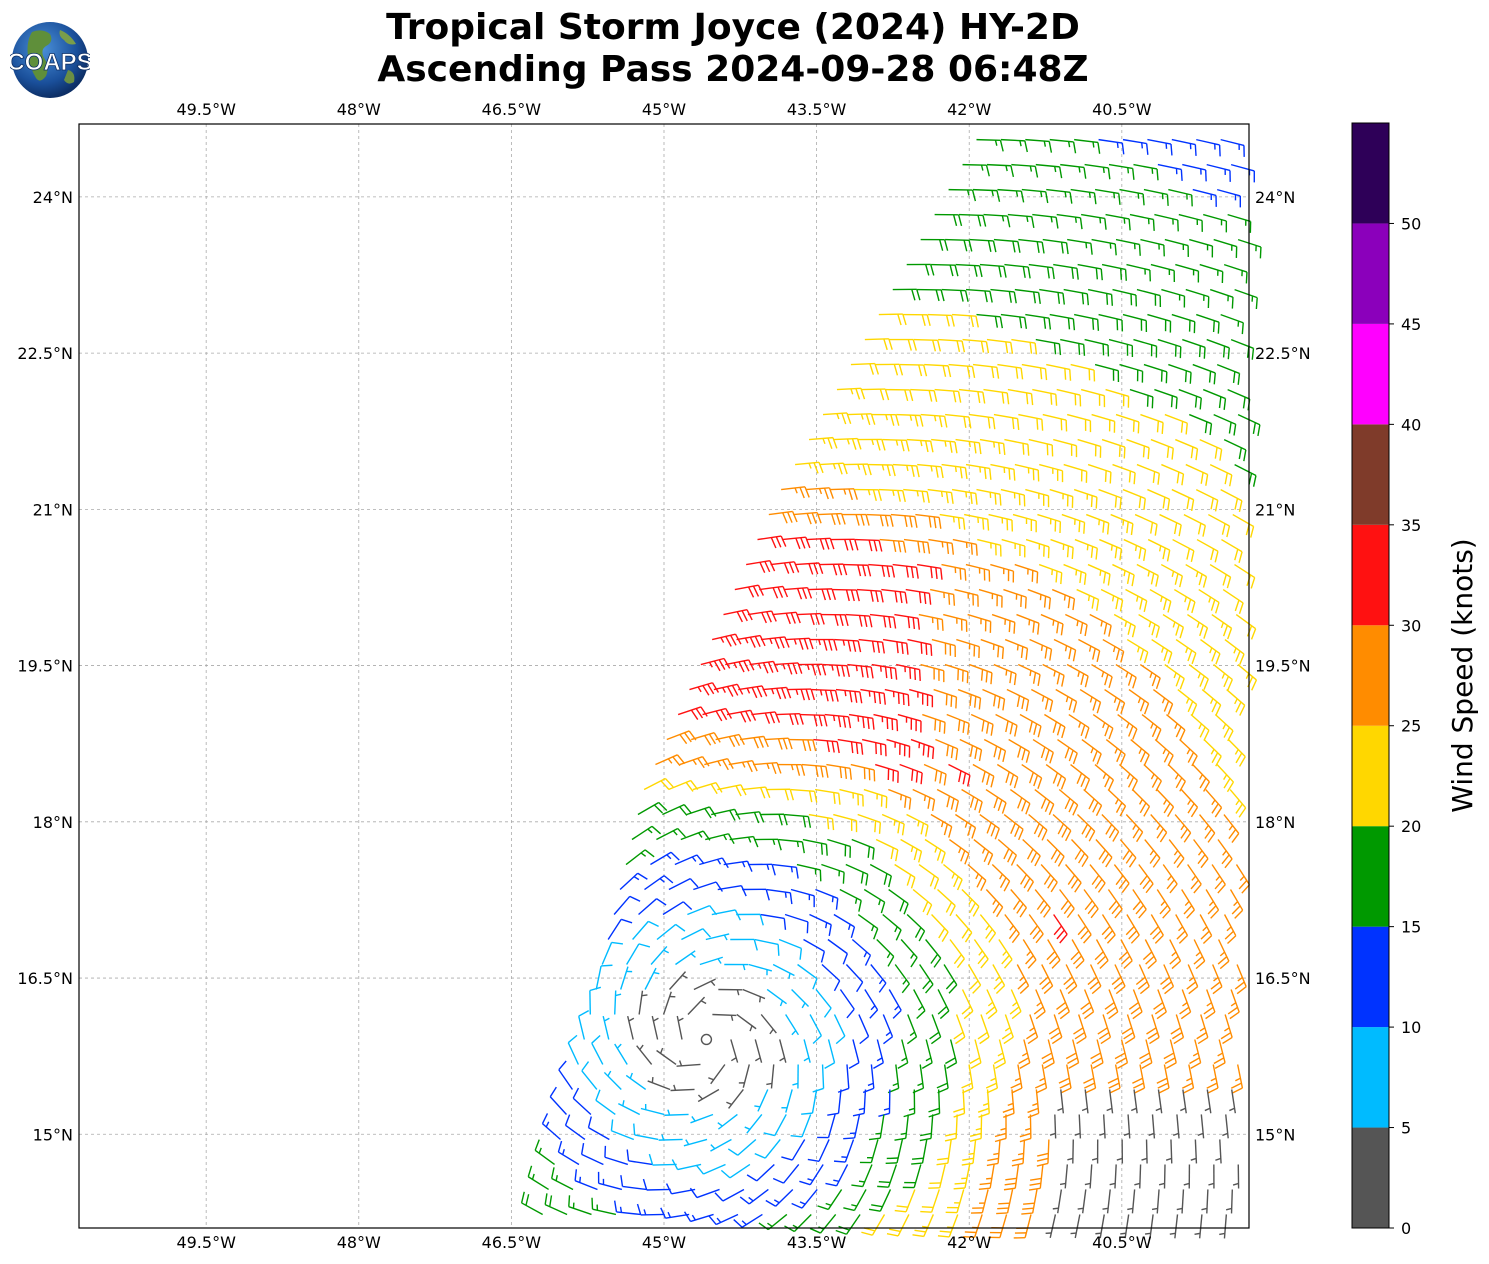  I want to click on lat-tick-label-right: 16.5°N, so click(1283, 978).